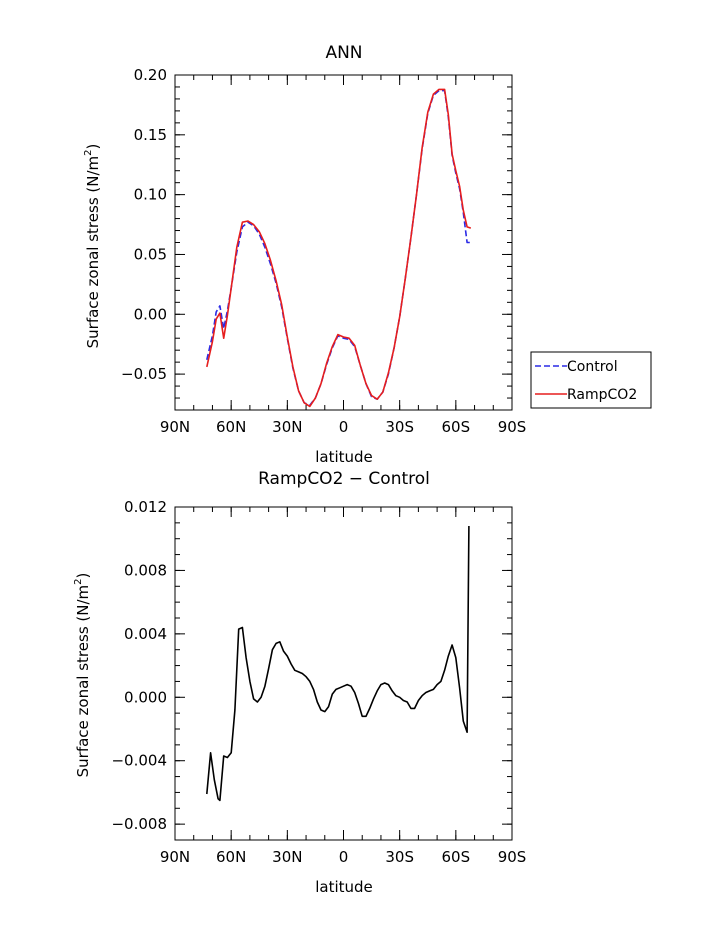 The image size is (723, 935). Describe the element at coordinates (93, 252) in the screenshot. I see `top-y-axis-label-text: Surface zonal stress (N/m` at that location.